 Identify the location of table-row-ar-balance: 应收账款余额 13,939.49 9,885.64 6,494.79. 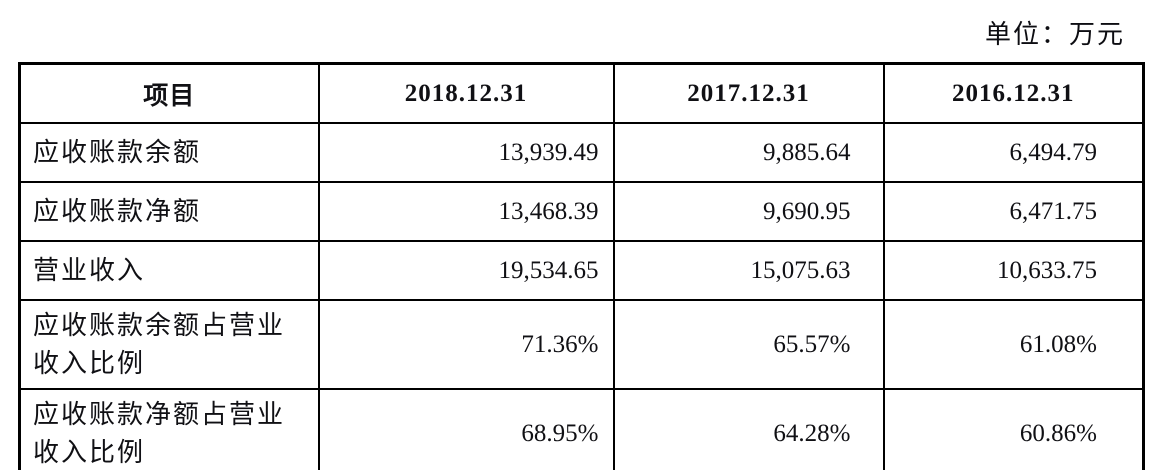
(581, 152).